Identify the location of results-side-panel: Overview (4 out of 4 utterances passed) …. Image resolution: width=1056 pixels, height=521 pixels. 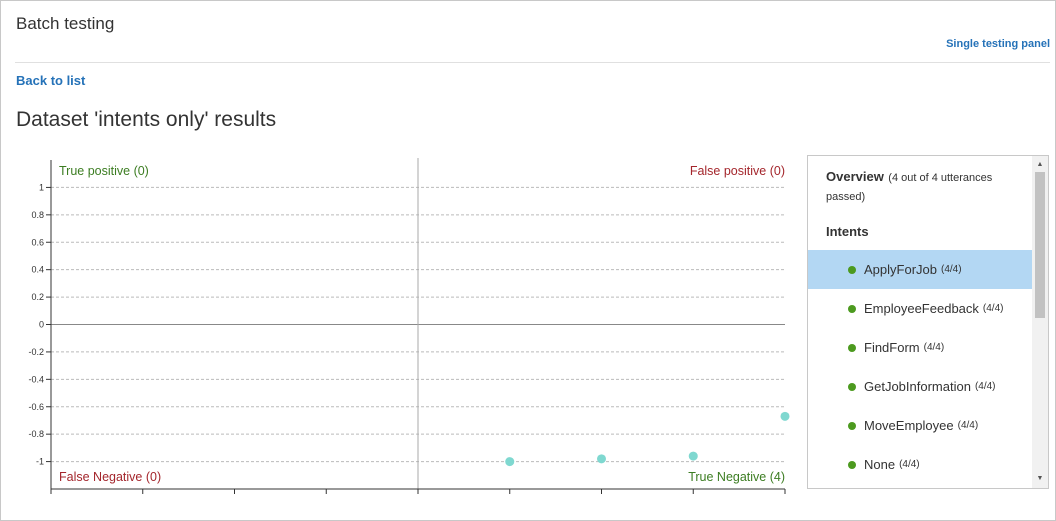
(928, 322).